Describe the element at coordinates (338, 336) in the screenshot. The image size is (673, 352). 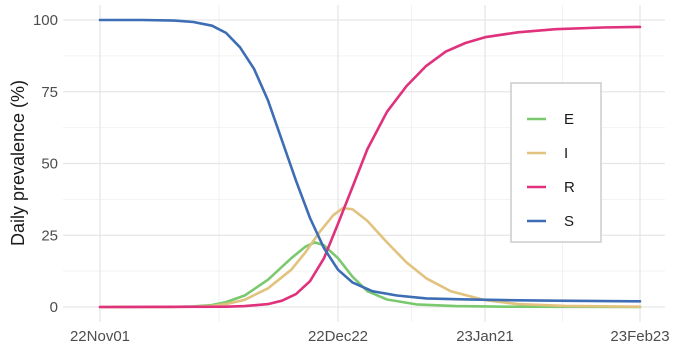
I see `x-tick-label: 22Dec22` at that location.